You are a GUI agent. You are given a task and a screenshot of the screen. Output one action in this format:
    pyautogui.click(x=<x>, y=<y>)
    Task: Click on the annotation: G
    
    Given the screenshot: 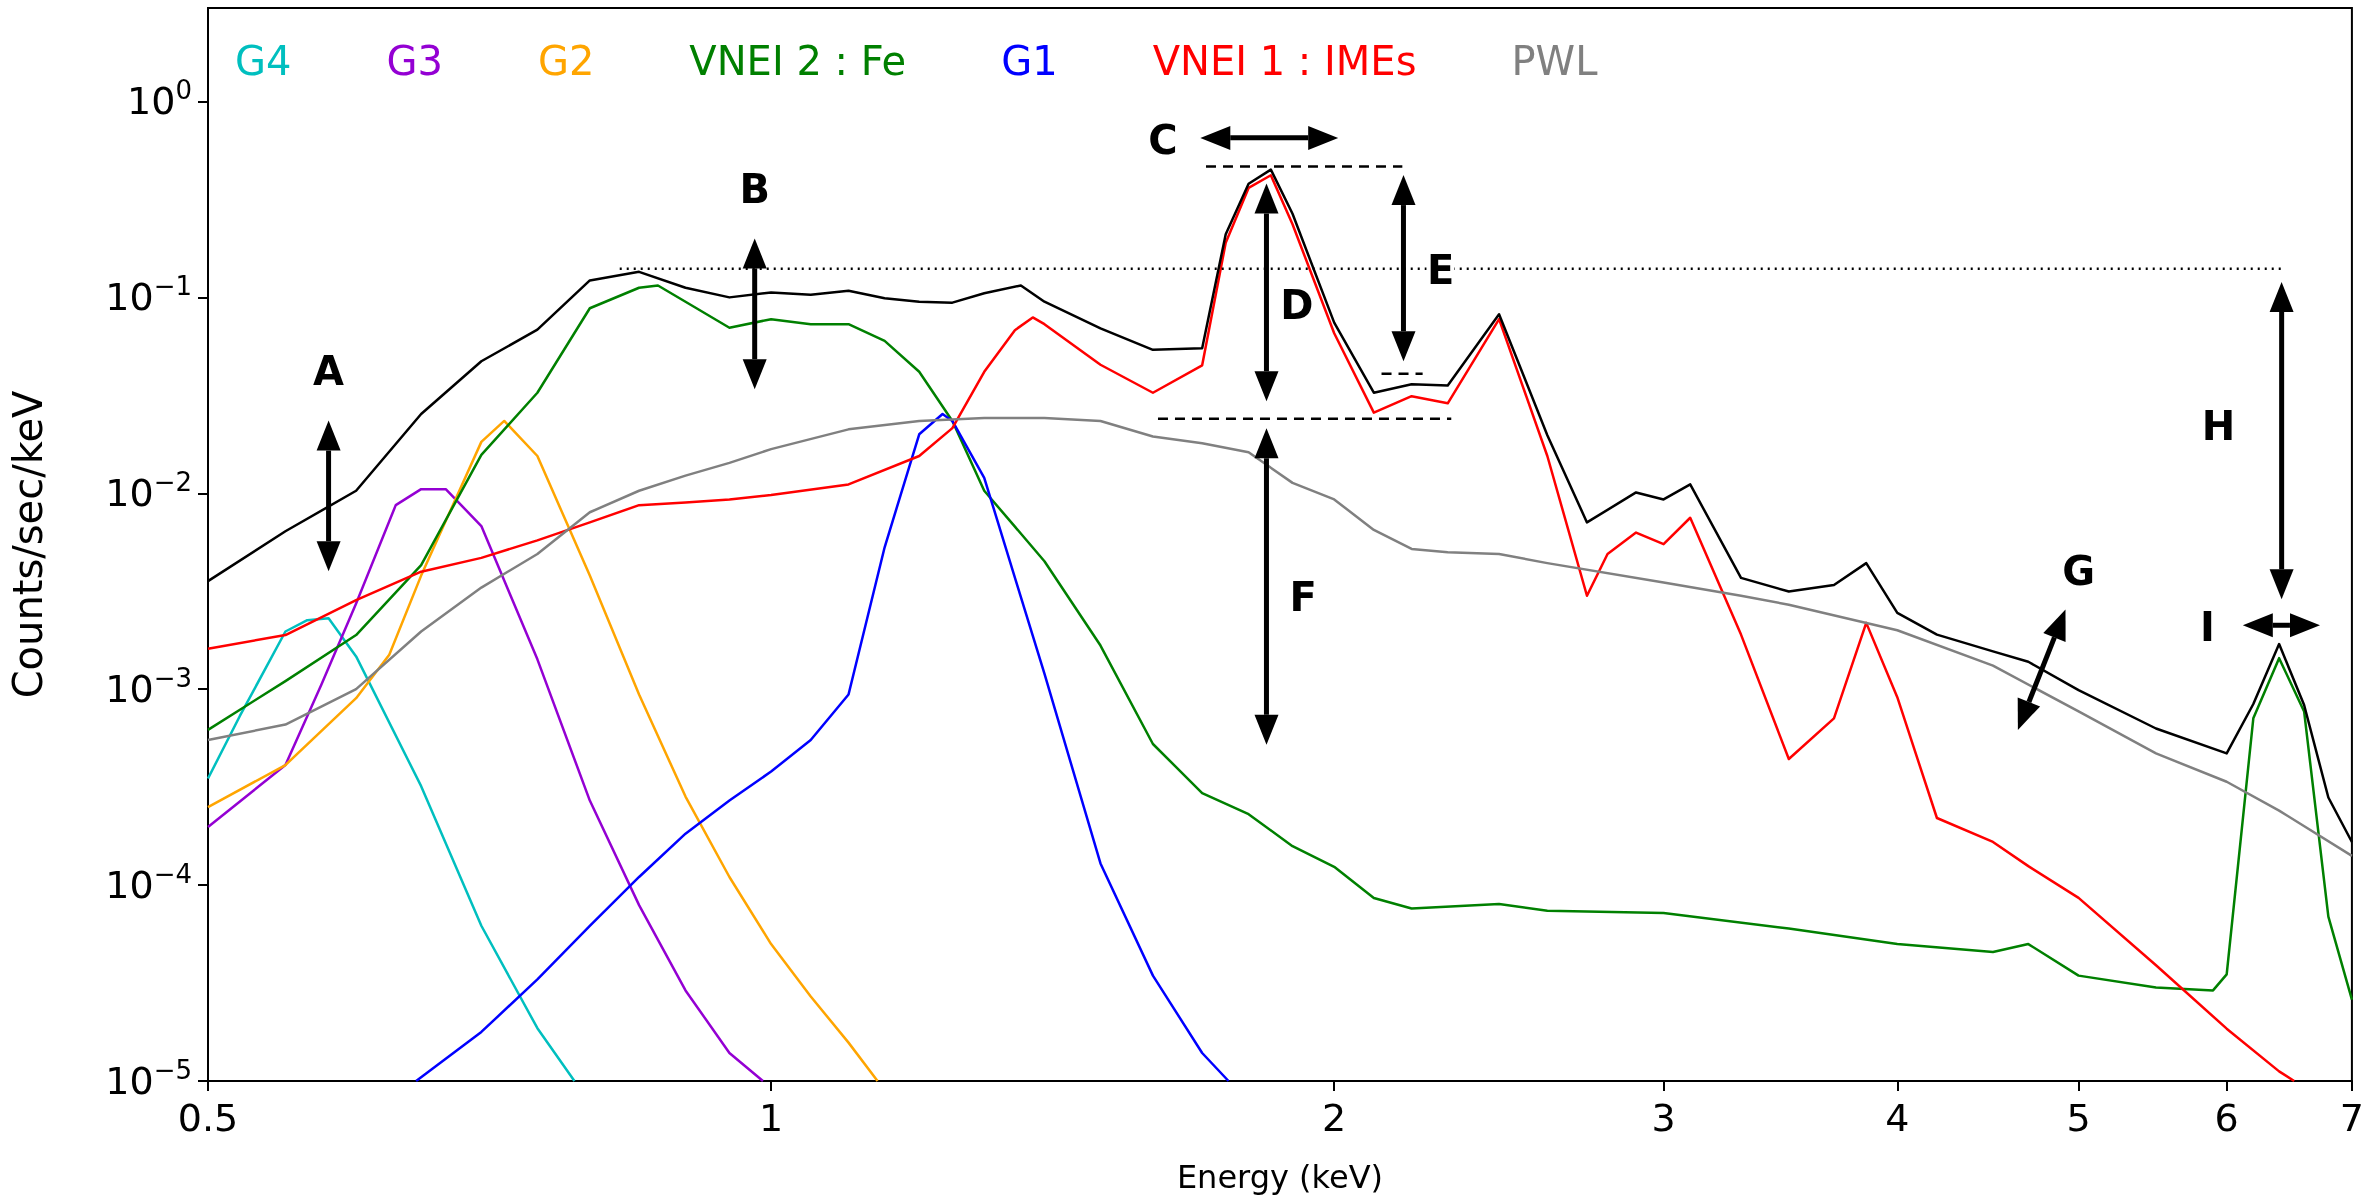 What is the action you would take?
    pyautogui.click(x=2078, y=571)
    